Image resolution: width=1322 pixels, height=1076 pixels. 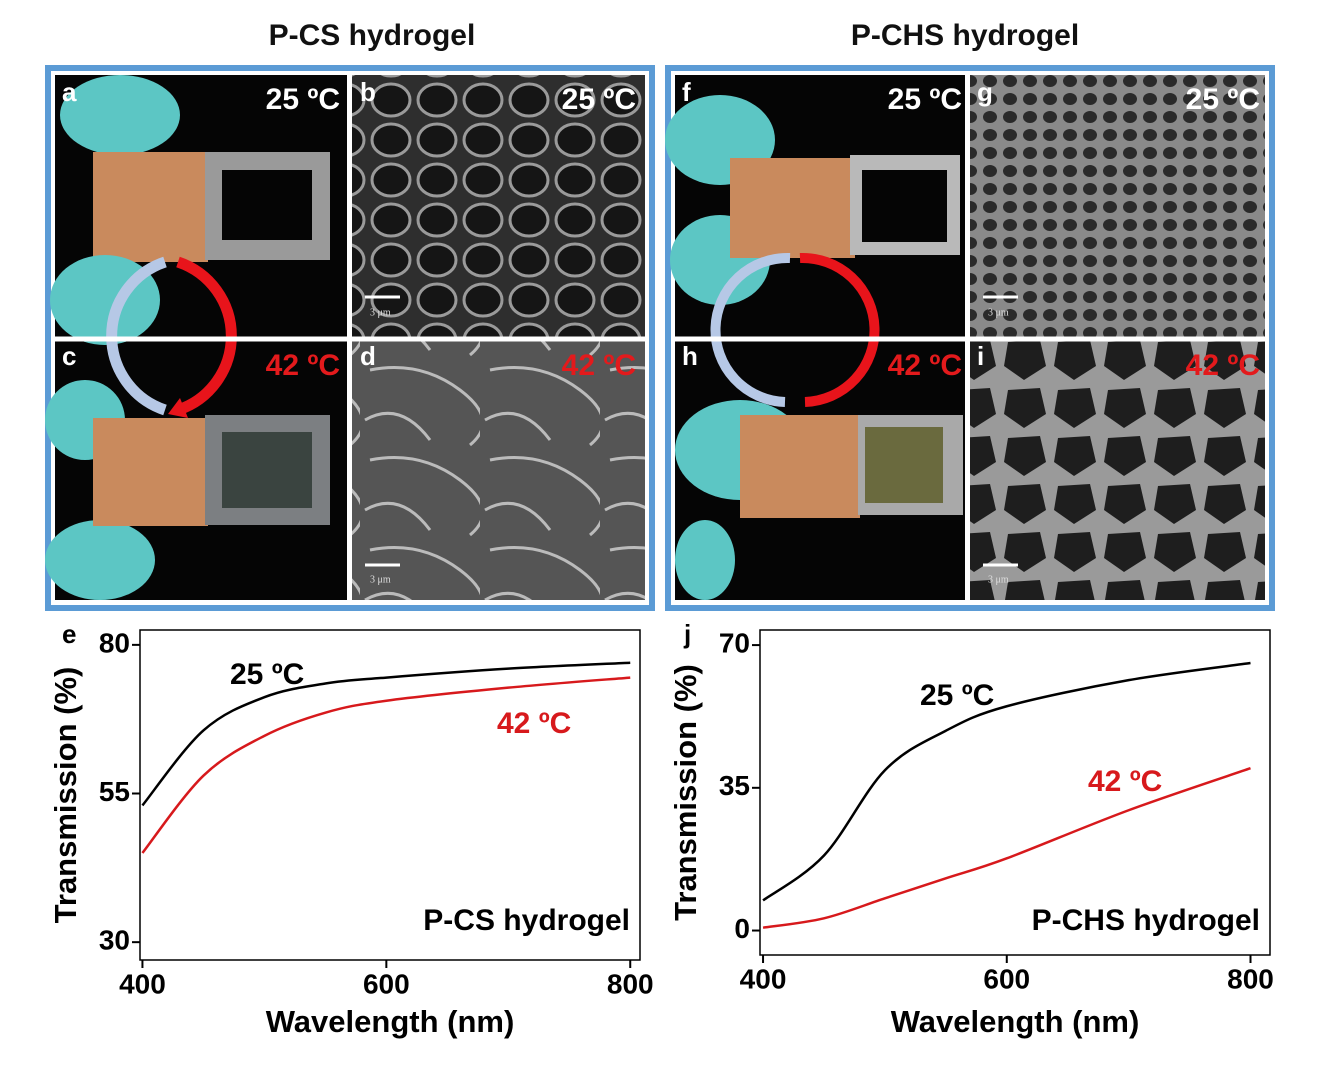 What do you see at coordinates (69, 92) in the screenshot?
I see `panel-letter: a` at bounding box center [69, 92].